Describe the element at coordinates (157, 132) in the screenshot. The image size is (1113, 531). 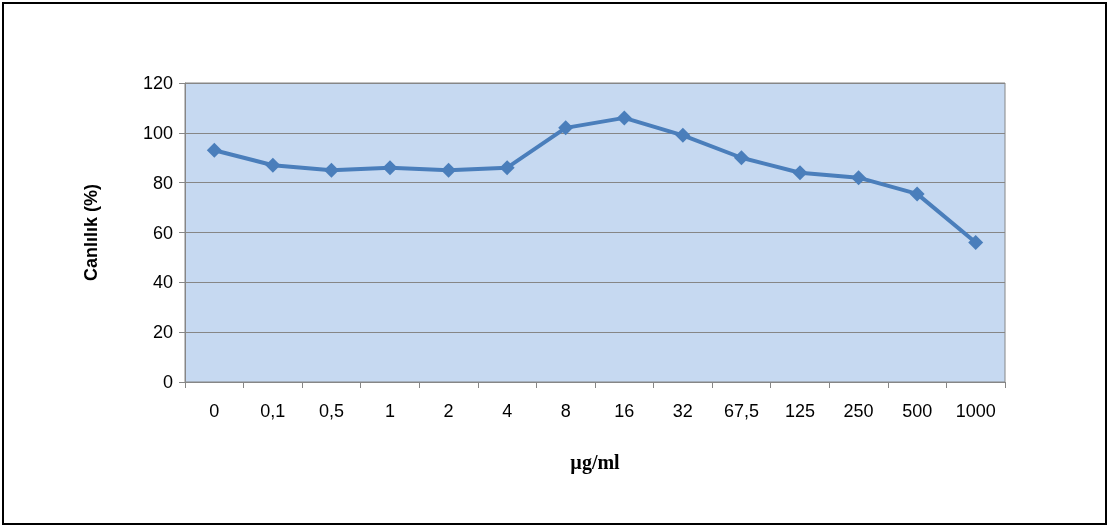
I see `y-tick-label: 100` at that location.